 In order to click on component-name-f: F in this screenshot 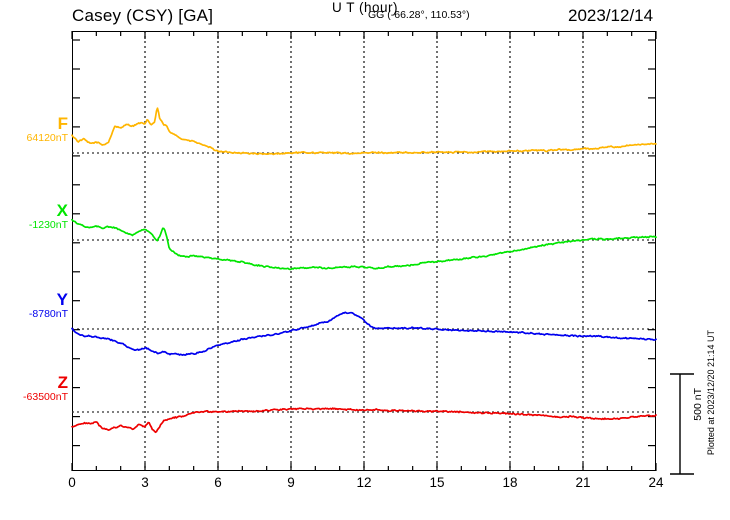, I will do `click(62, 123)`.